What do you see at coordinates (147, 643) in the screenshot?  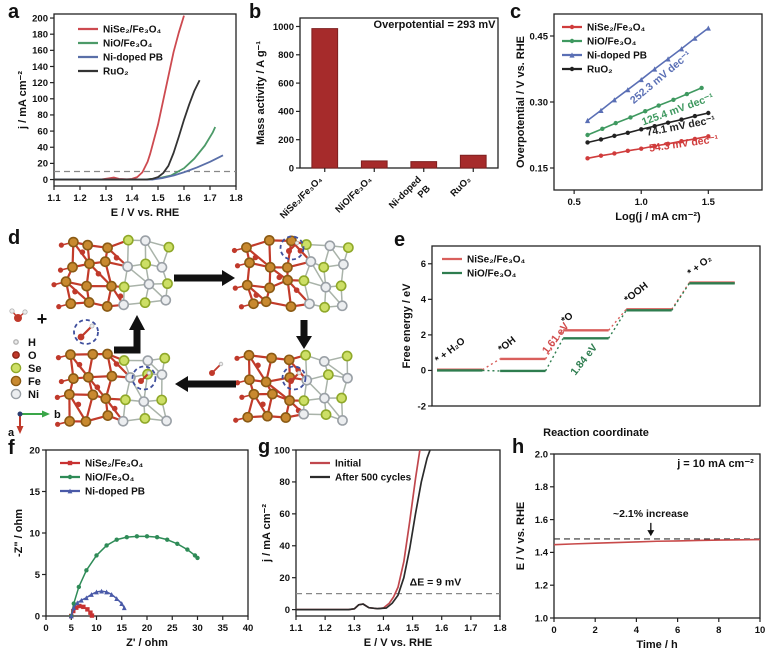 I see `svg-text: Z' / ohm` at bounding box center [147, 643].